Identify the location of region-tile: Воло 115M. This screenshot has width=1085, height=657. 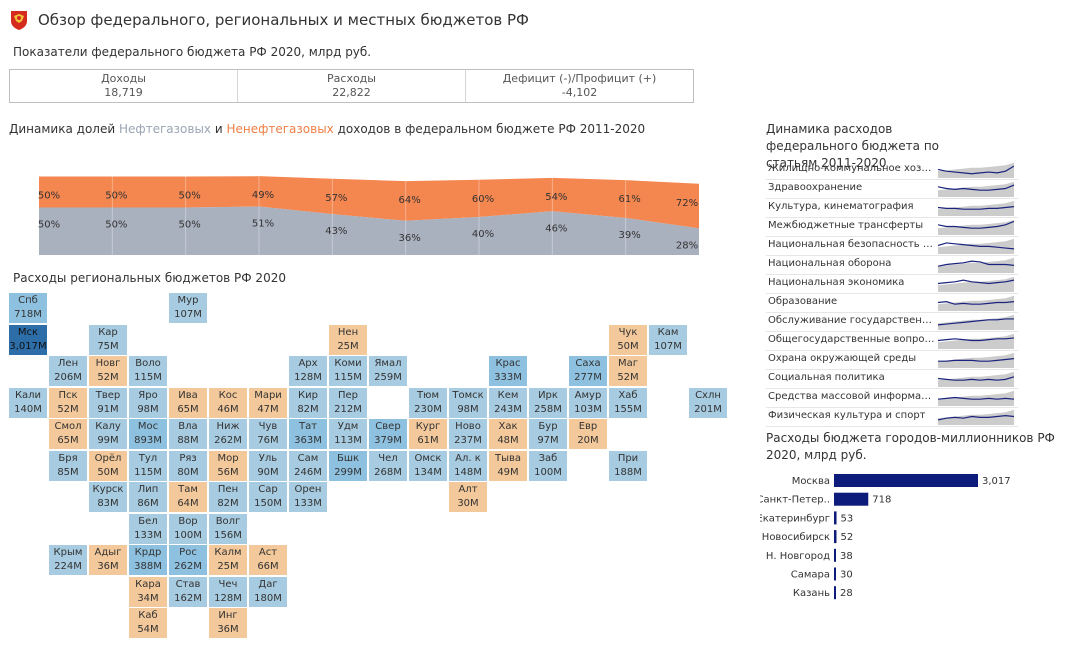
(148, 371).